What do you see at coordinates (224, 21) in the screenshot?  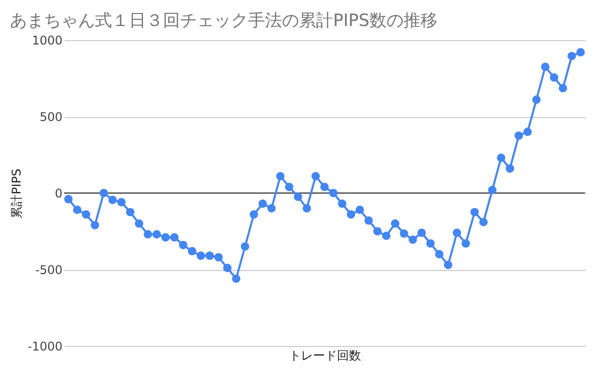 I see `chart-title: あまちゃん式１日３回チェック手法の累計PIPS数の推移` at bounding box center [224, 21].